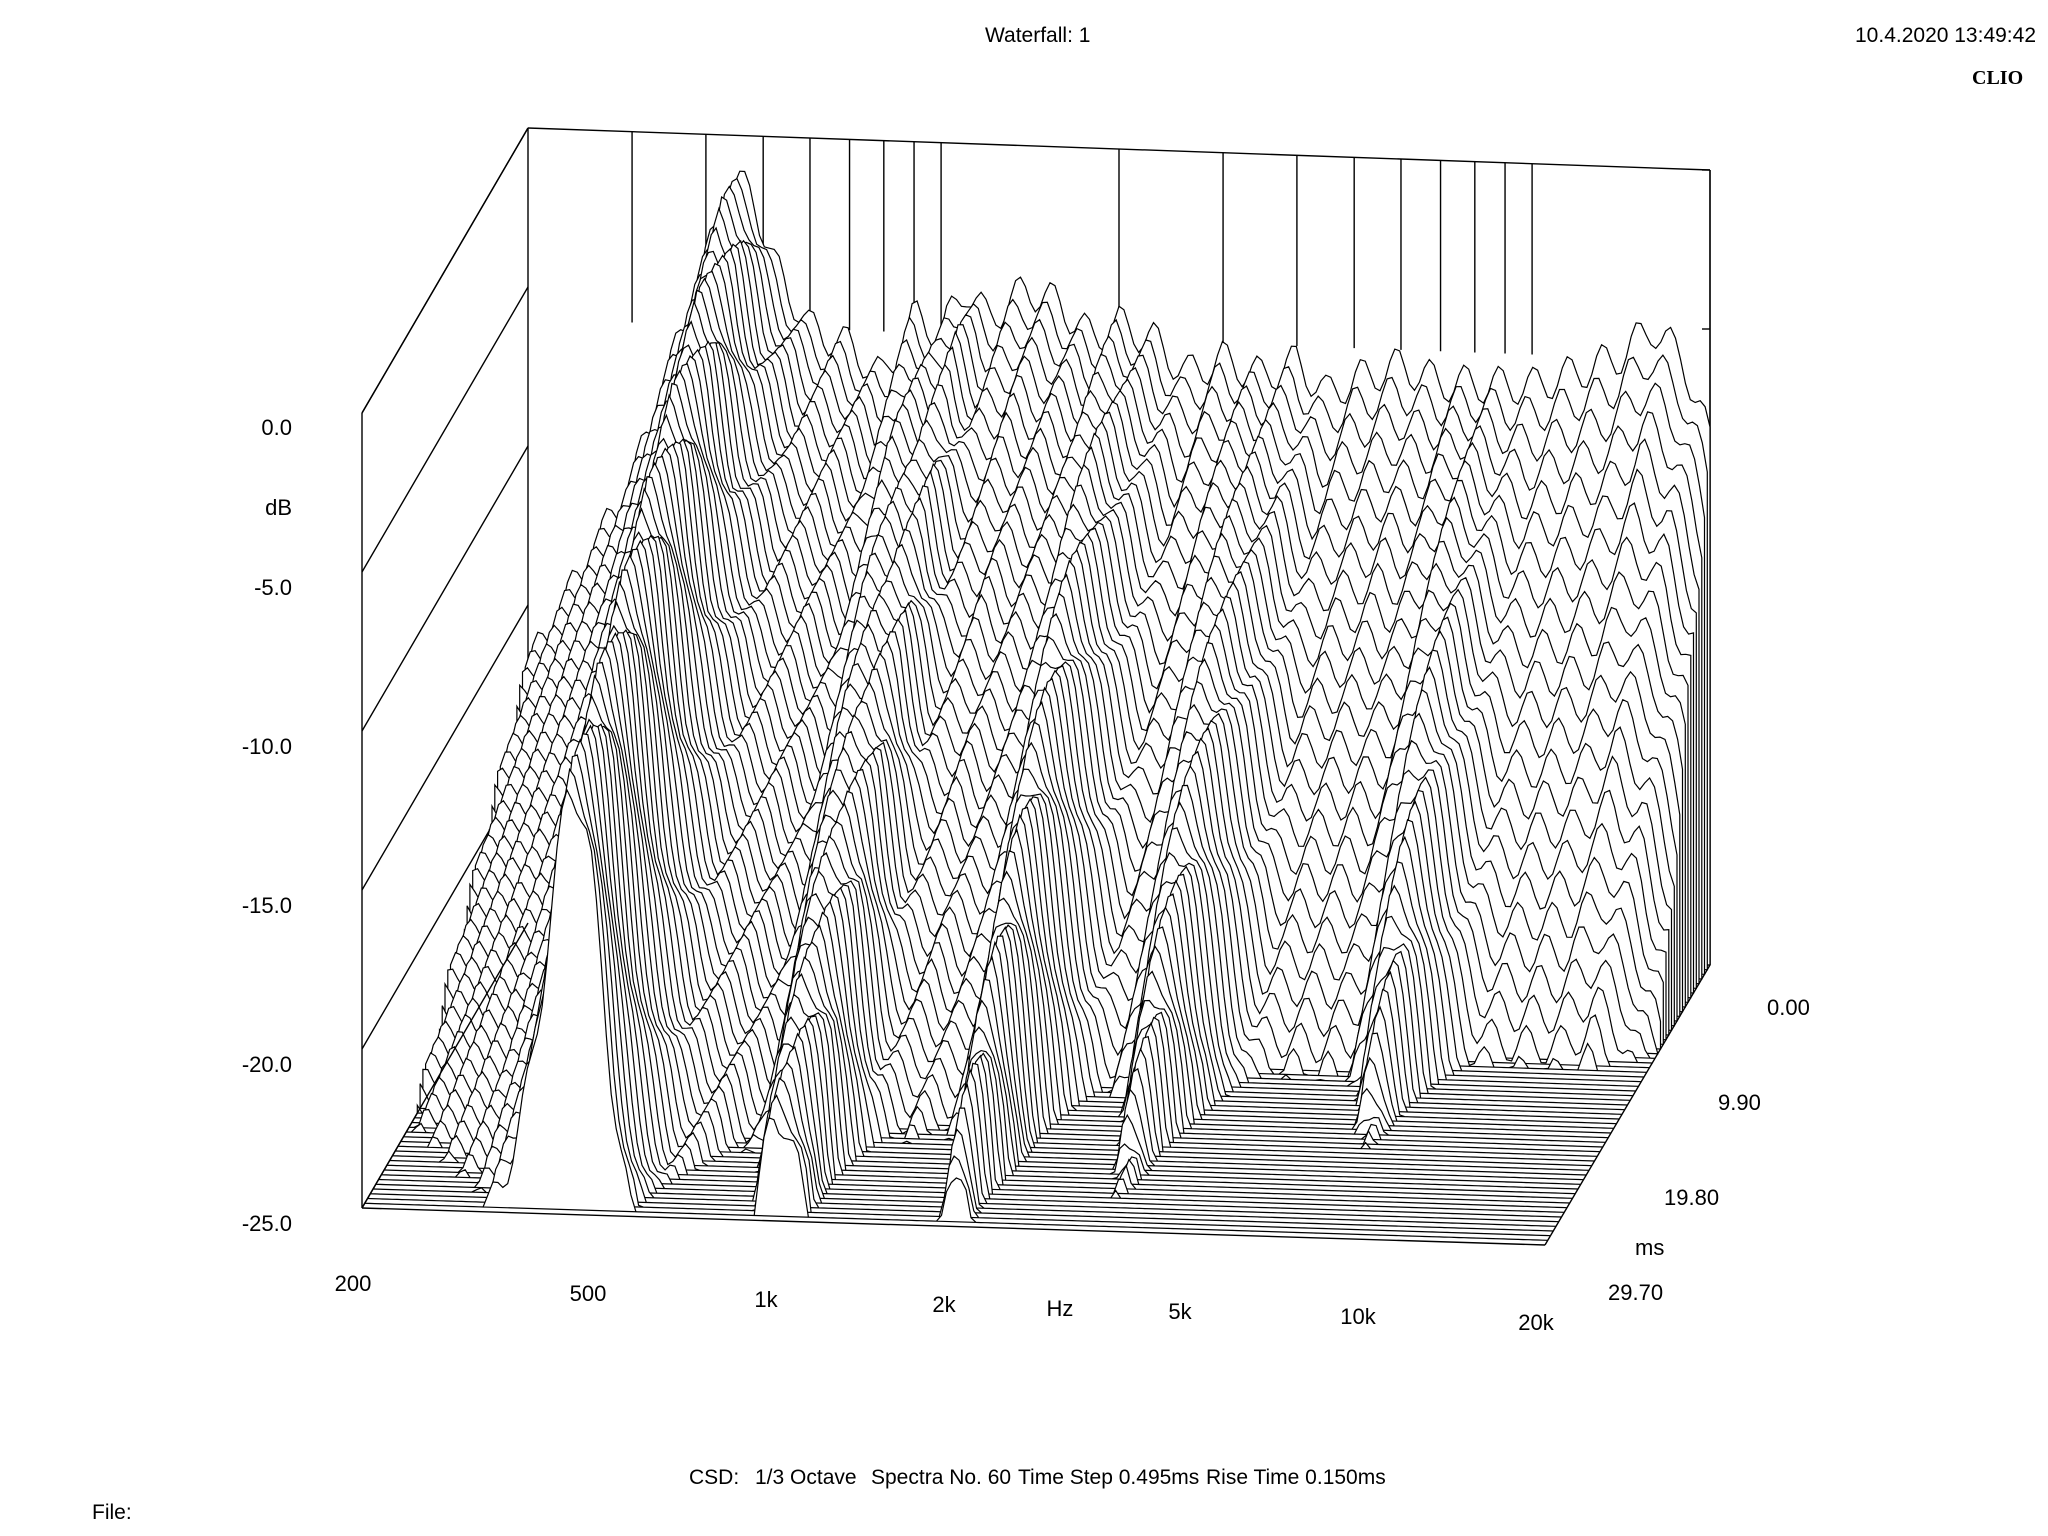  Describe the element at coordinates (1358, 1316) in the screenshot. I see `x-axis-tick-10k: 10k` at that location.